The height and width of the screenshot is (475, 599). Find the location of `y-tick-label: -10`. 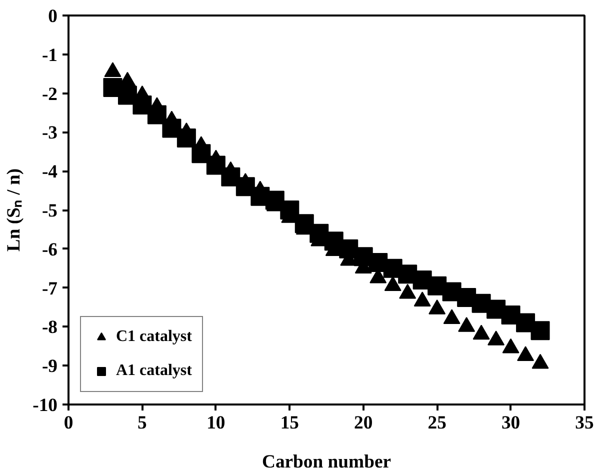

y-tick-label: -10 is located at coordinates (45, 405).